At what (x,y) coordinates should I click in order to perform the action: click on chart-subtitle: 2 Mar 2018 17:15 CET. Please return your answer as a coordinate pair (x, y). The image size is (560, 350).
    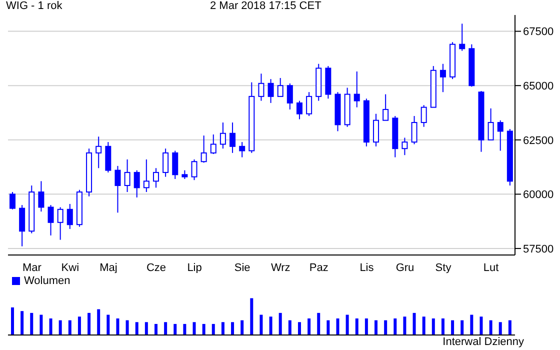
    Looking at the image, I should click on (266, 6).